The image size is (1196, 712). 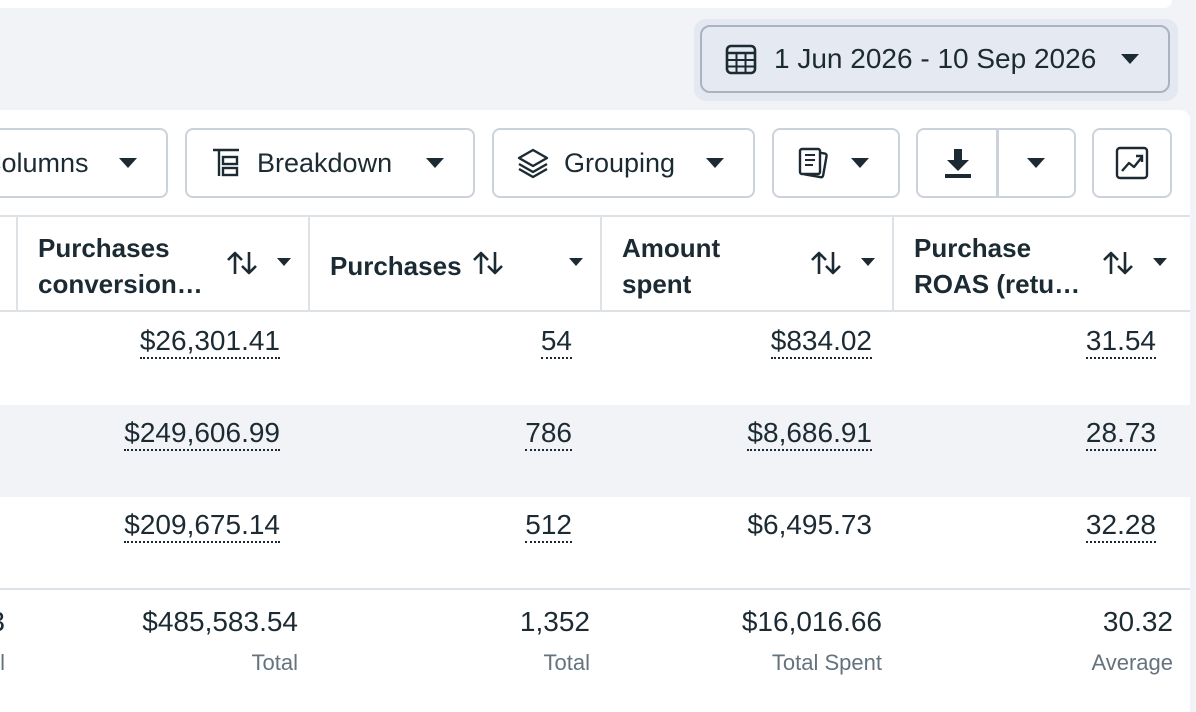 I want to click on cell-roas: 28.73, so click(x=1120, y=434).